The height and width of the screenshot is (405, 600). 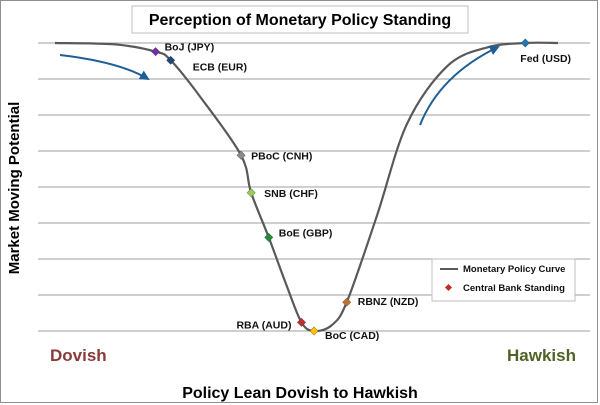 I want to click on point-label-ecb: ECB (EUR), so click(x=220, y=67).